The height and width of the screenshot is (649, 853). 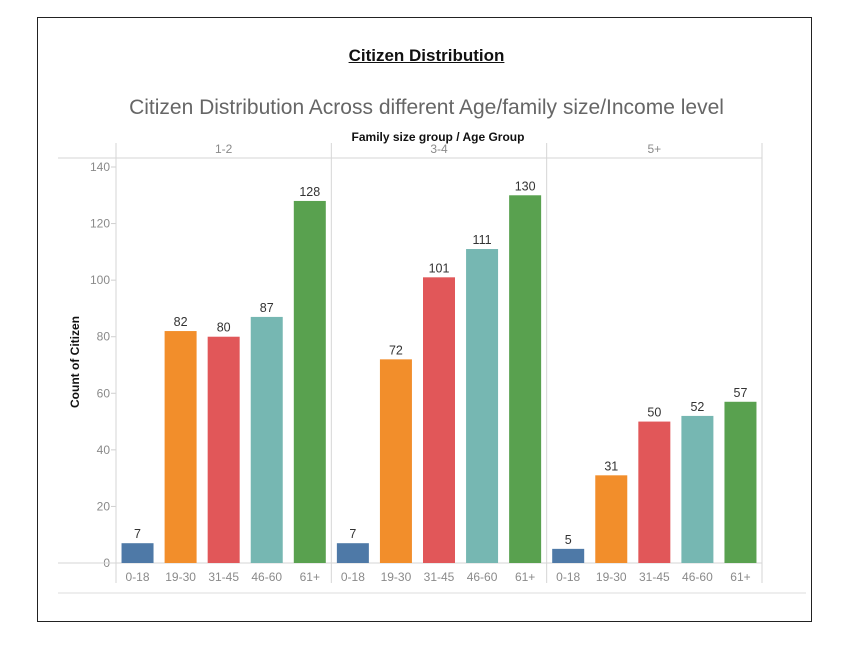 What do you see at coordinates (396, 350) in the screenshot?
I see `data-label: 72` at bounding box center [396, 350].